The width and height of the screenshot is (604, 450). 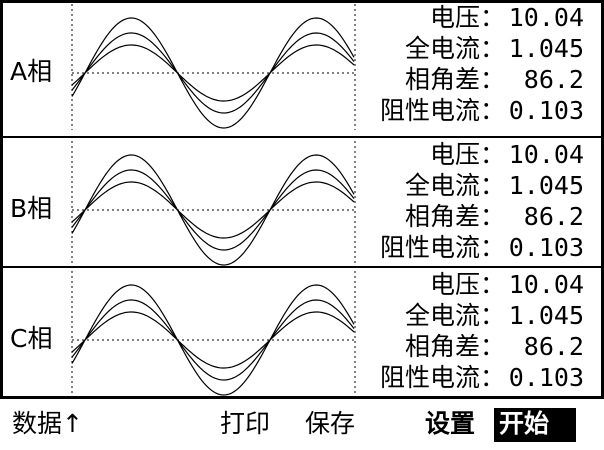 I want to click on button-highlight, so click(x=535, y=425).